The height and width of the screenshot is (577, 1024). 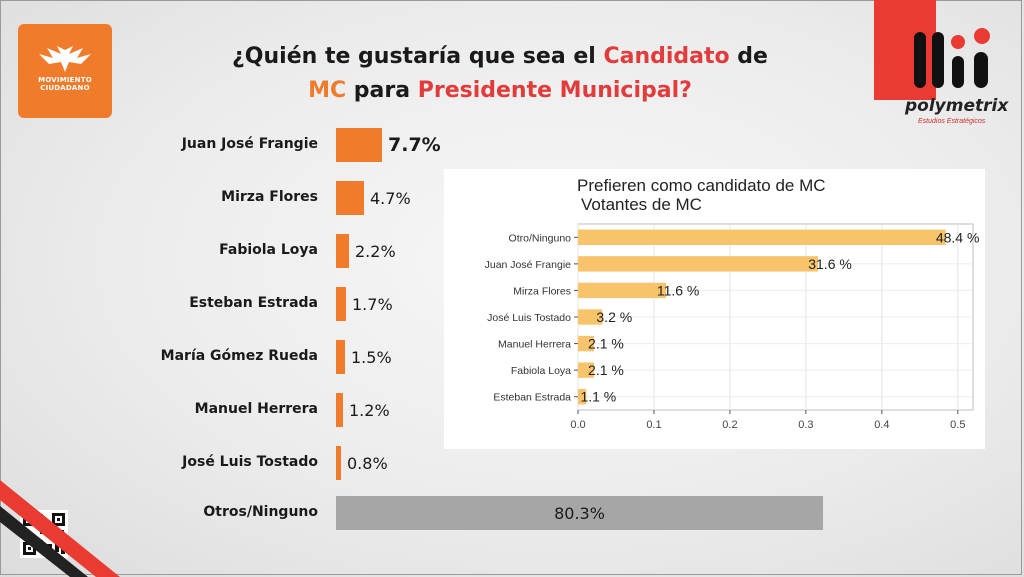 What do you see at coordinates (532, 398) in the screenshot?
I see `y-tick-label: Esteban Estrada` at bounding box center [532, 398].